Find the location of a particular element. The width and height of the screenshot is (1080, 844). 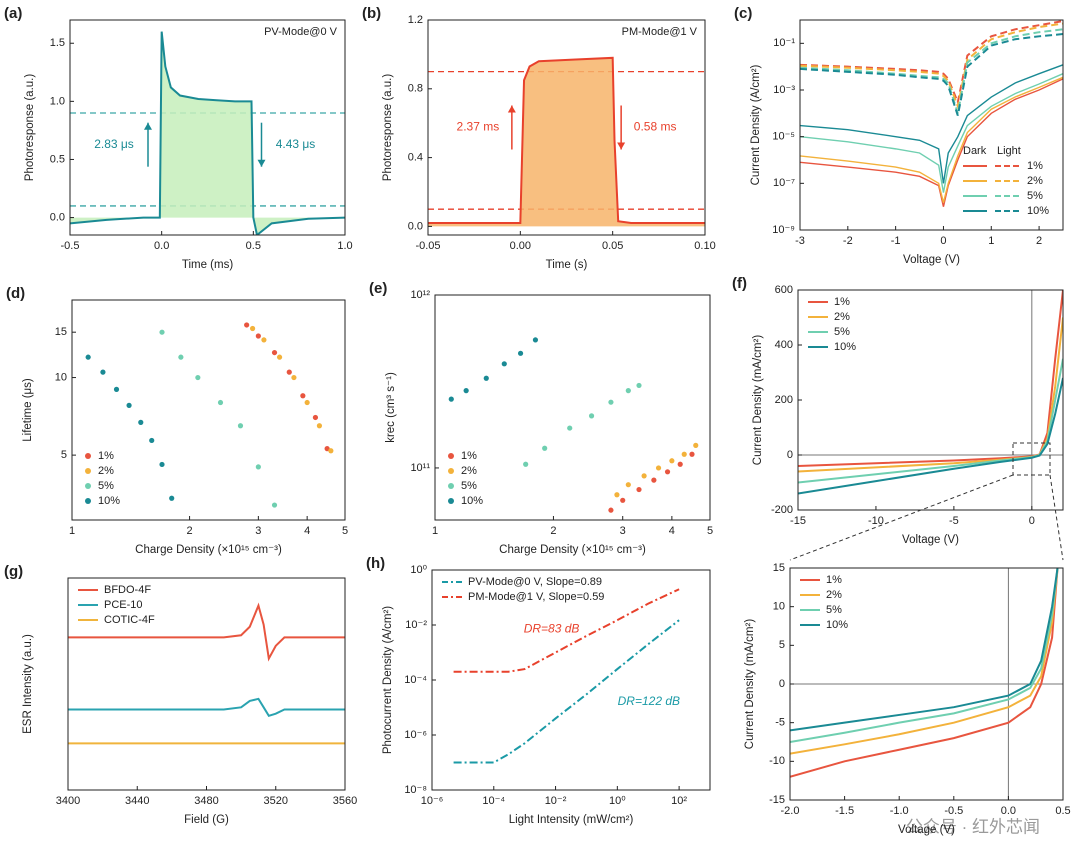

x-tick-label: 2 is located at coordinates (553, 531).